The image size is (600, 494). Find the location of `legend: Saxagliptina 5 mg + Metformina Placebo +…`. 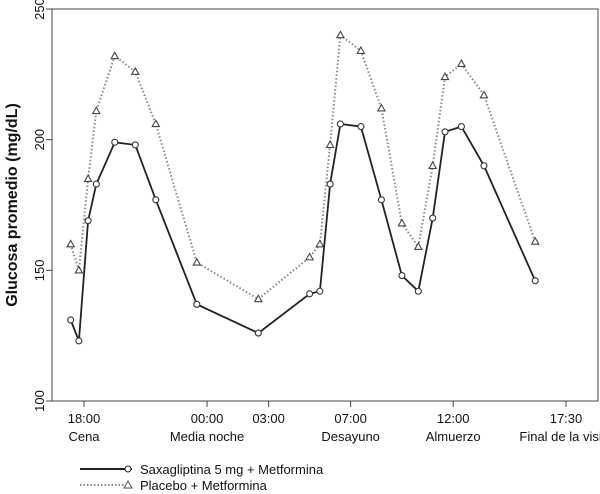

legend: Saxagliptina 5 mg + Metformina Placebo +… is located at coordinates (228, 476).